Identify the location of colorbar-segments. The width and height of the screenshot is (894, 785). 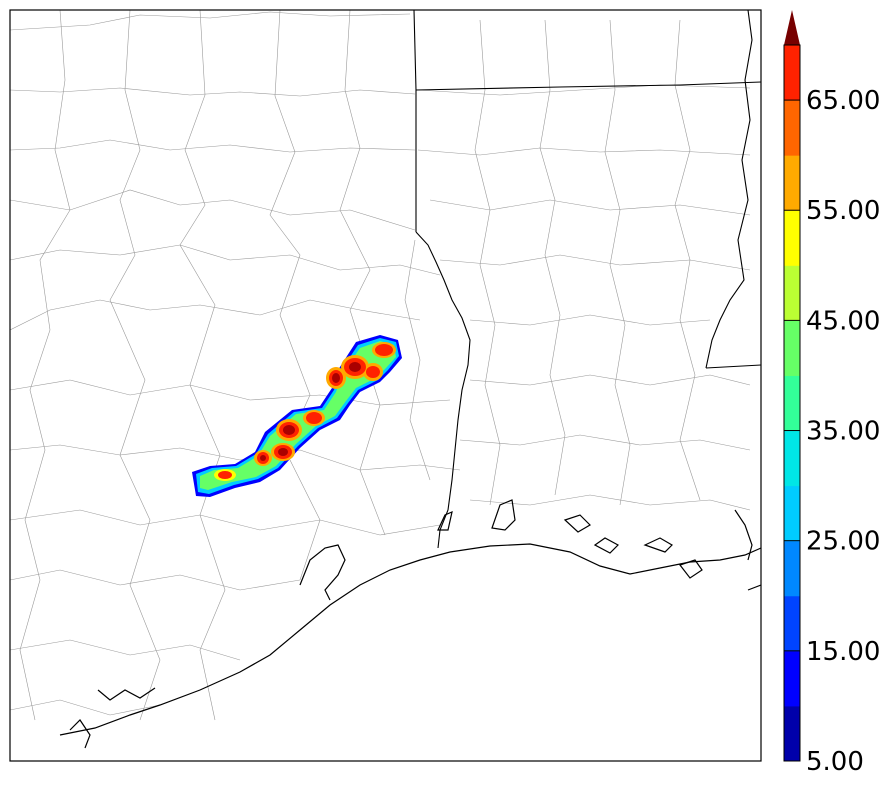
(792, 403).